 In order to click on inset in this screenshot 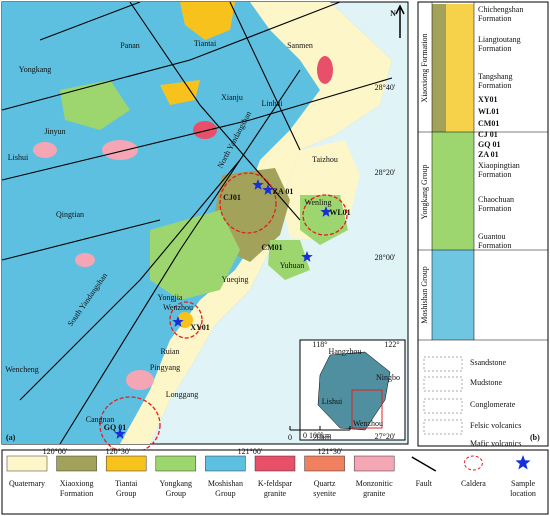, I will do `click(352, 390)`.